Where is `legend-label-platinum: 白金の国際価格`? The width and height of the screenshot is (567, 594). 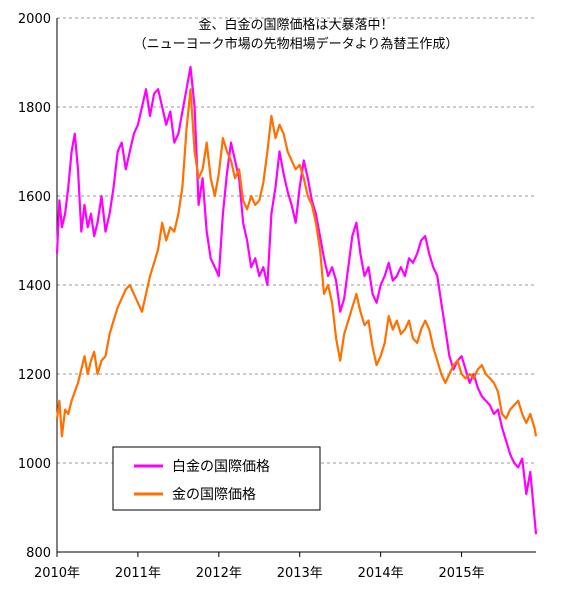
legend-label-platinum: 白金の国際価格 is located at coordinates (221, 467).